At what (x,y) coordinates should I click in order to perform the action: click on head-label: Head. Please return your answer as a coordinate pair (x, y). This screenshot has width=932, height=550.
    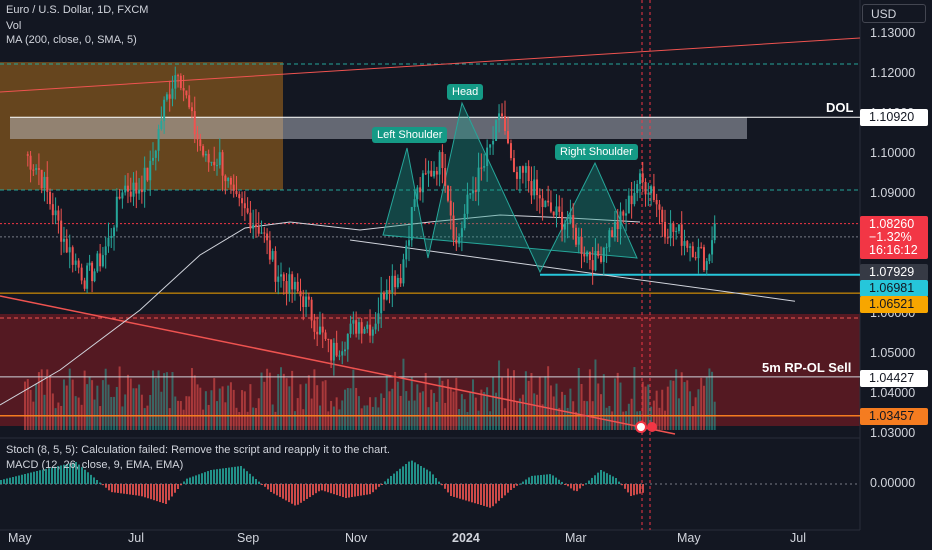
    Looking at the image, I should click on (465, 92).